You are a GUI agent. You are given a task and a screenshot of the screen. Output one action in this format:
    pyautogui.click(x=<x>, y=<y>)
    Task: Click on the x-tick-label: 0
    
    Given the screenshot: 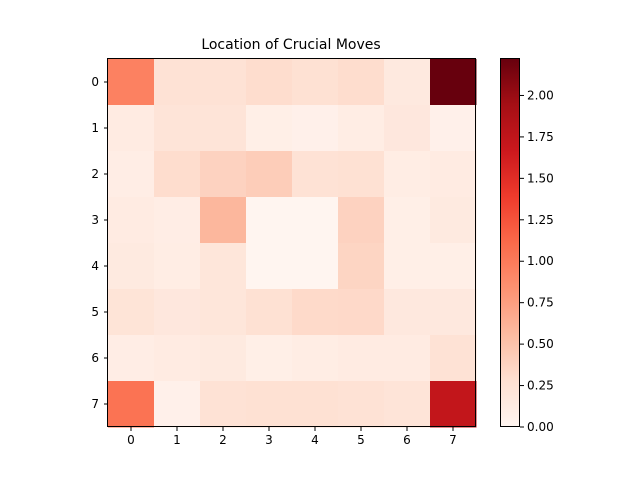 What is the action you would take?
    pyautogui.click(x=131, y=440)
    